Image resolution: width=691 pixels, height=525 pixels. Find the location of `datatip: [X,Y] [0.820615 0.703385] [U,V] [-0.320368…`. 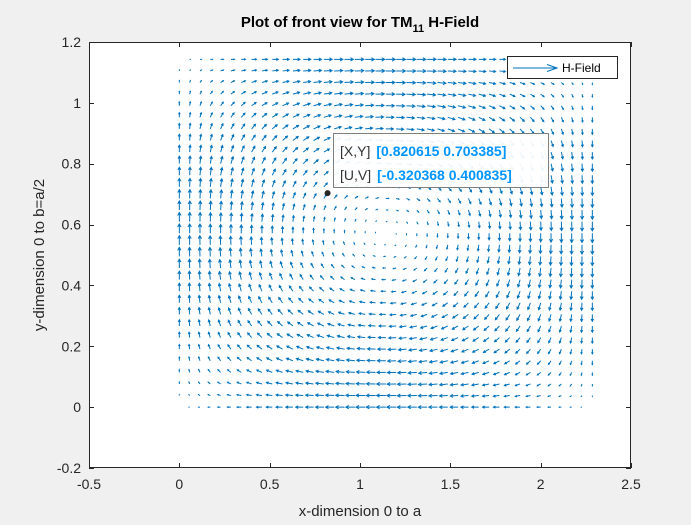

datatip: [X,Y] [0.820615 0.703385] [U,V] [-0.320368… is located at coordinates (436, 165).